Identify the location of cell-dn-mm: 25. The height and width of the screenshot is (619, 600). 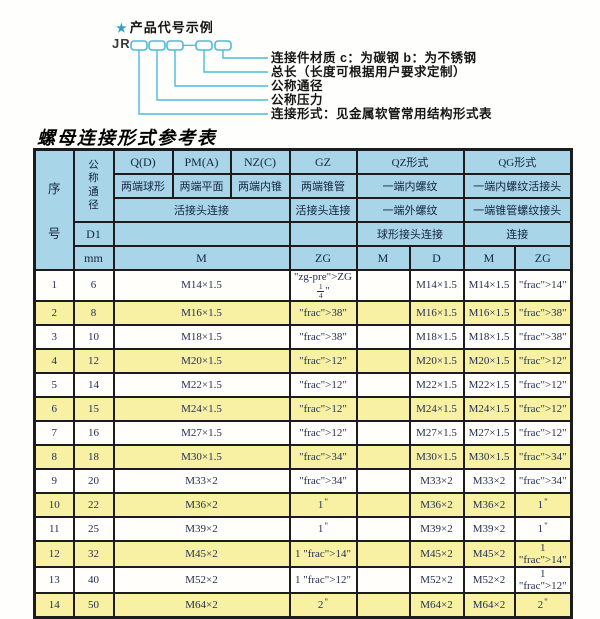
(93, 528).